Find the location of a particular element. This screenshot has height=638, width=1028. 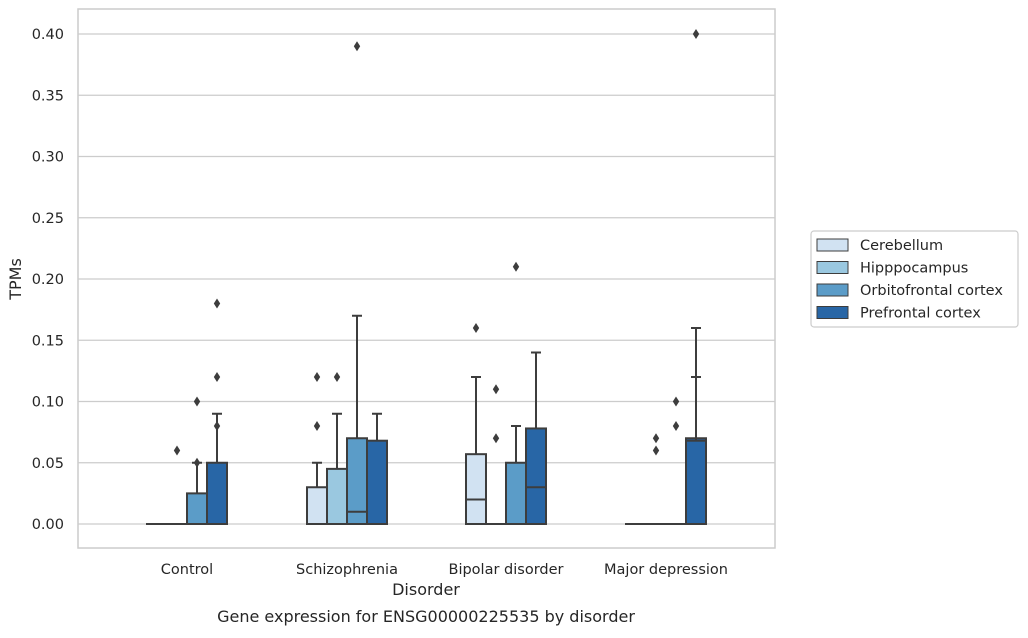

y-tick-label: 0.20 is located at coordinates (48, 280).